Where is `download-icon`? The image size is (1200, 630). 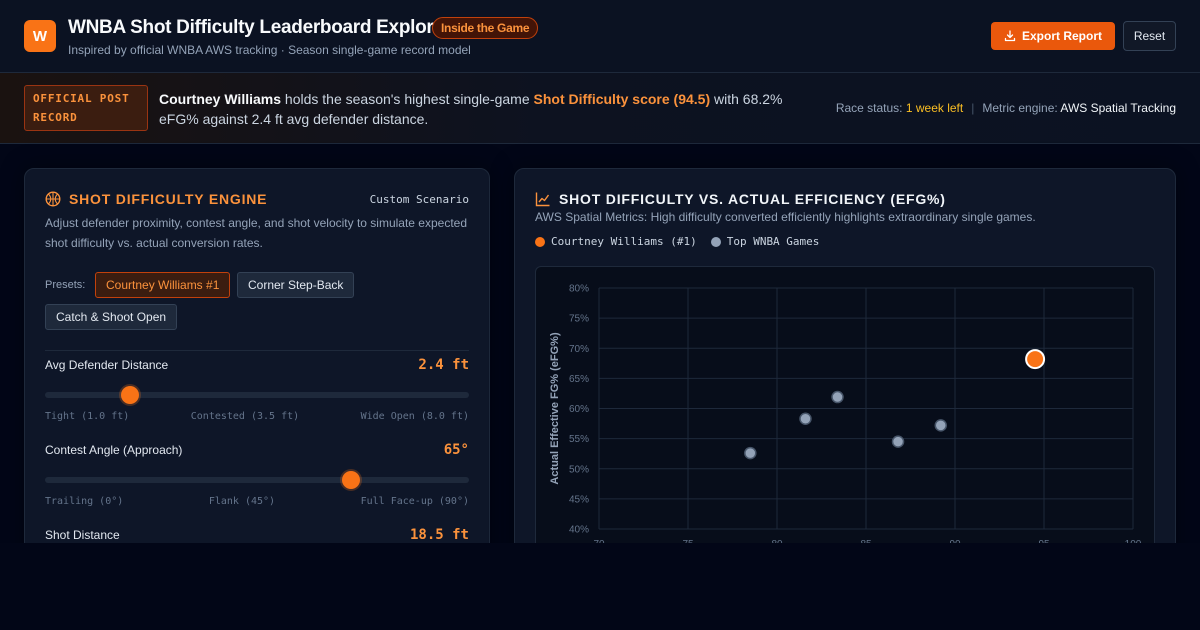
download-icon is located at coordinates (1010, 36).